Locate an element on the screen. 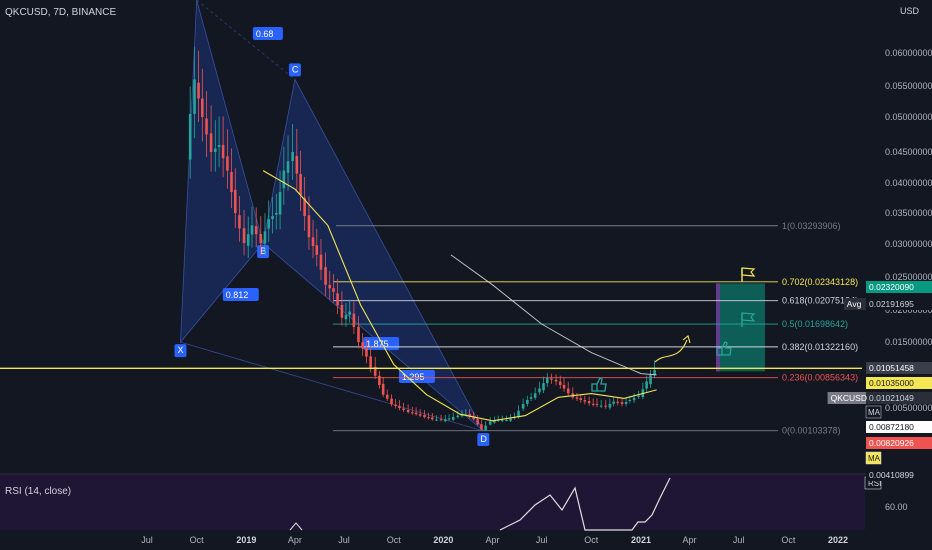 This screenshot has height=550, width=932. time-tick-label: Oct is located at coordinates (788, 540).